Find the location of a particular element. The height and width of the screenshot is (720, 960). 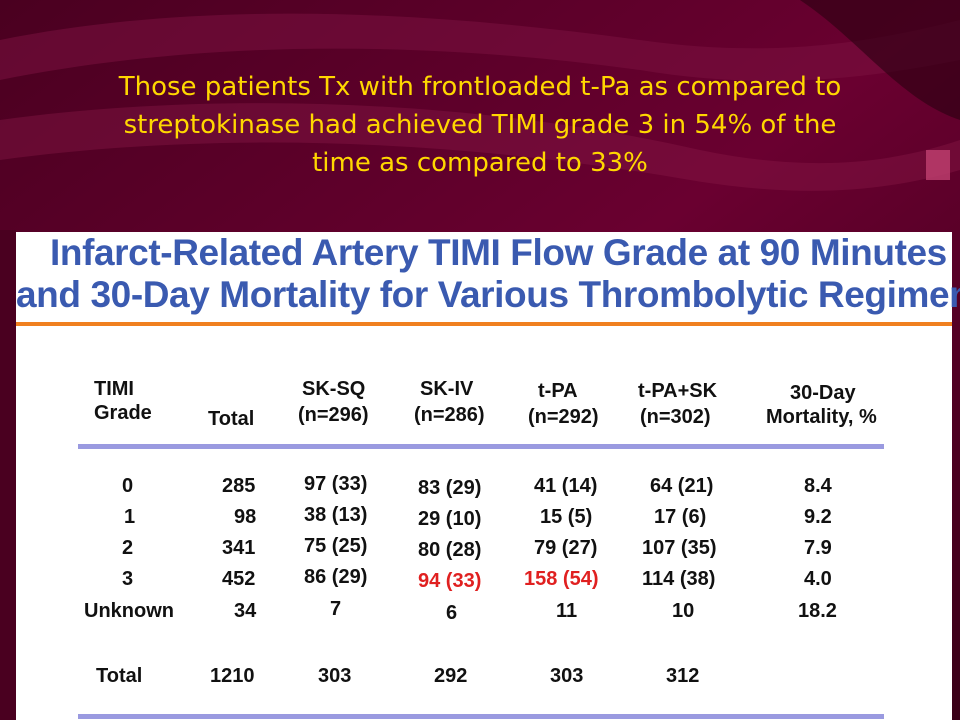

header-t-pa: t-PA is located at coordinates (558, 391).